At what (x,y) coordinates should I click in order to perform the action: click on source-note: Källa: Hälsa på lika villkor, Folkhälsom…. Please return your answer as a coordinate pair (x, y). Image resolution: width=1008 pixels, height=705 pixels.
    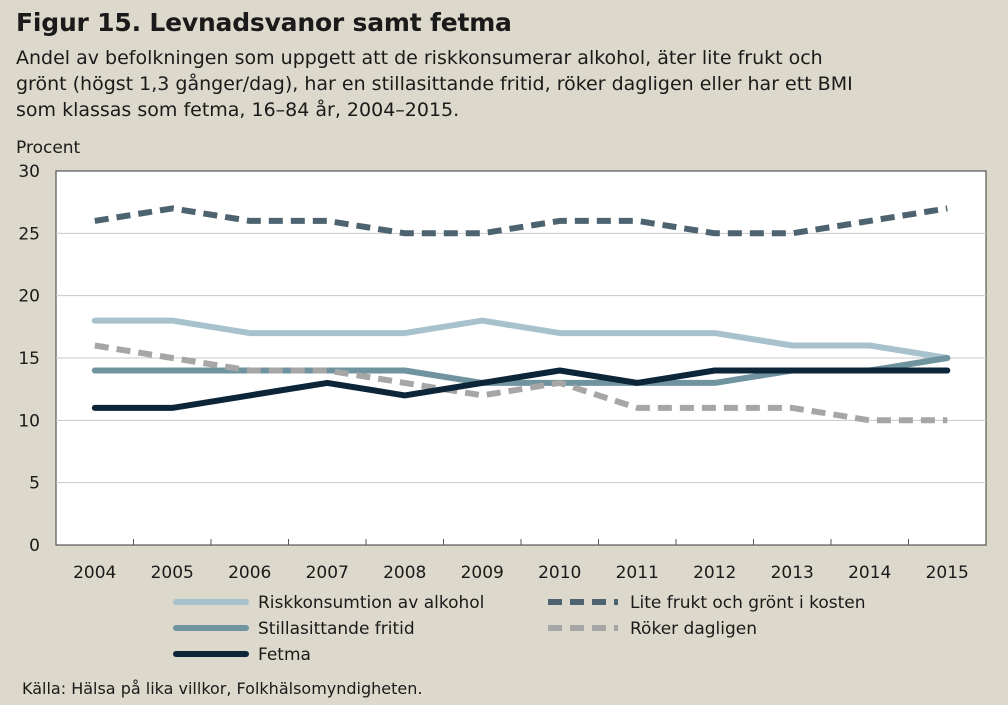
    Looking at the image, I should click on (222, 688).